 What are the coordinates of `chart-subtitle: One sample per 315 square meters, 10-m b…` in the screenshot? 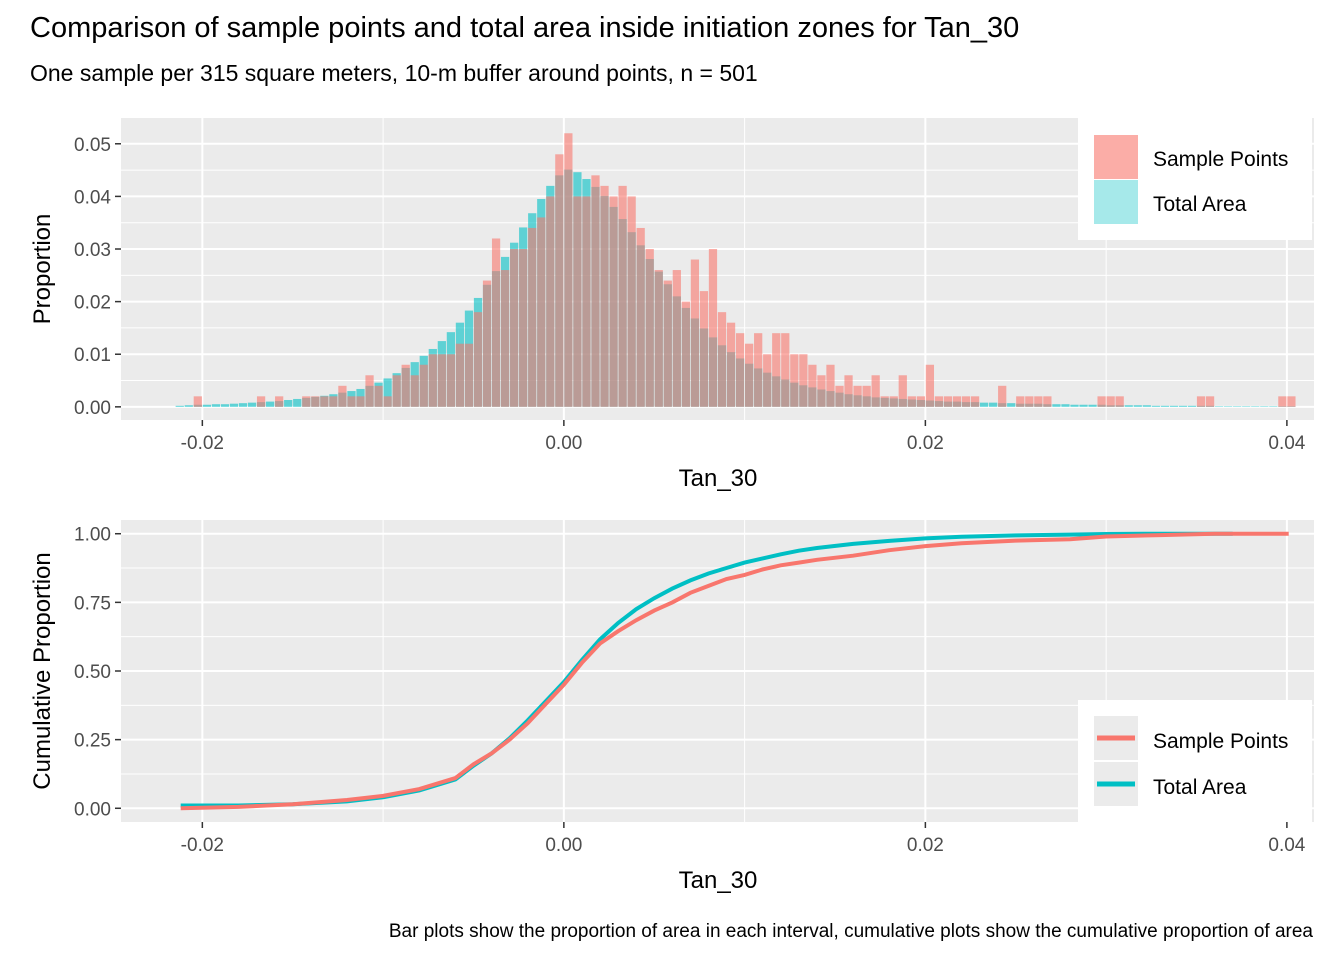 It's located at (394, 73).